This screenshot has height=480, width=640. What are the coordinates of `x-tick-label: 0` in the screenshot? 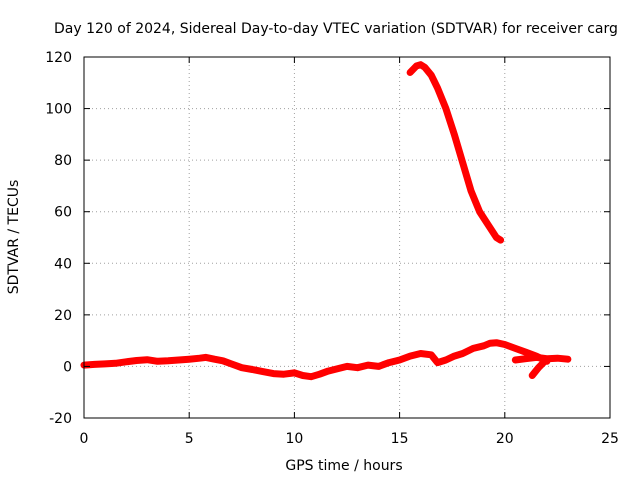 It's located at (84, 439).